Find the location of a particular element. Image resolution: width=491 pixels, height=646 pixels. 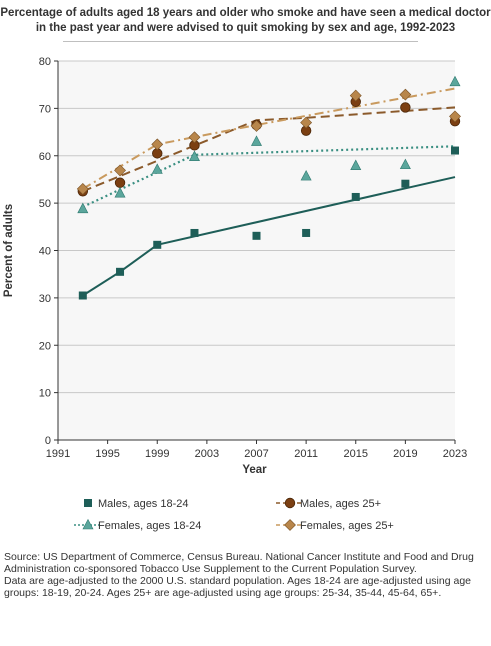

y-tick-label: 60 is located at coordinates (45, 157).